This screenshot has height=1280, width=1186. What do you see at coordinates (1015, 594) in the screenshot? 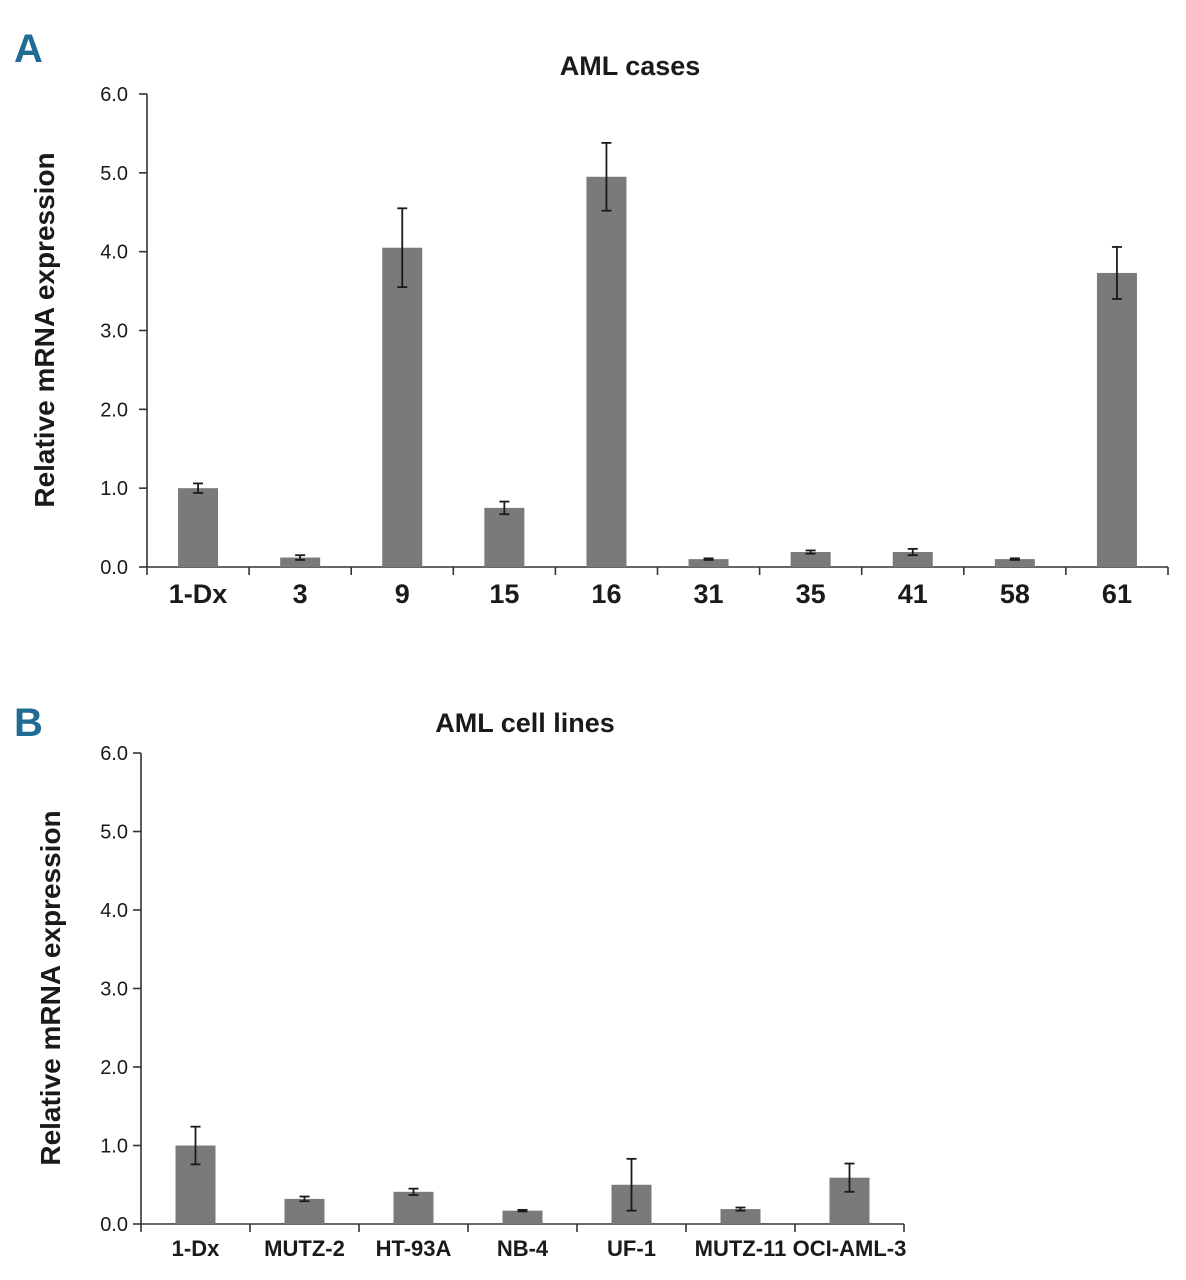
I see `x-tick-label: 58` at bounding box center [1015, 594].